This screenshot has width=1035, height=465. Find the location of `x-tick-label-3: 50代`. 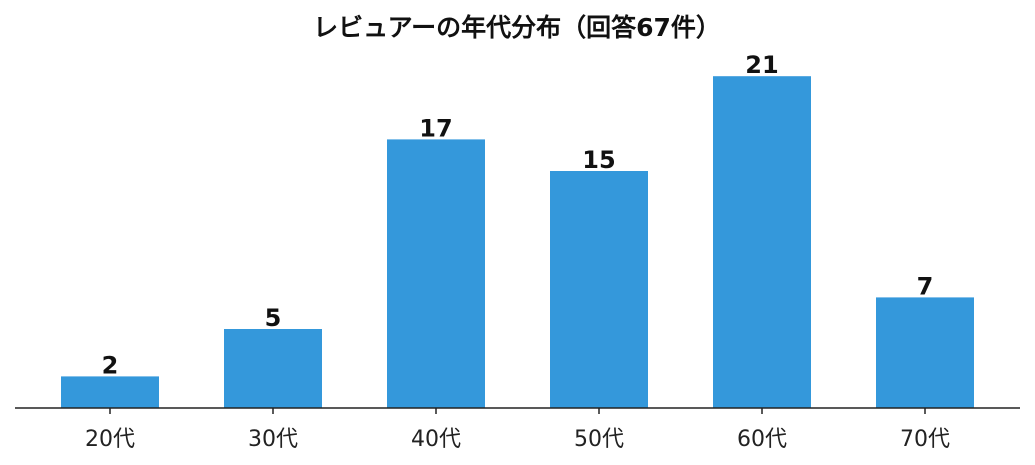

x-tick-label-3: 50代 is located at coordinates (599, 439).